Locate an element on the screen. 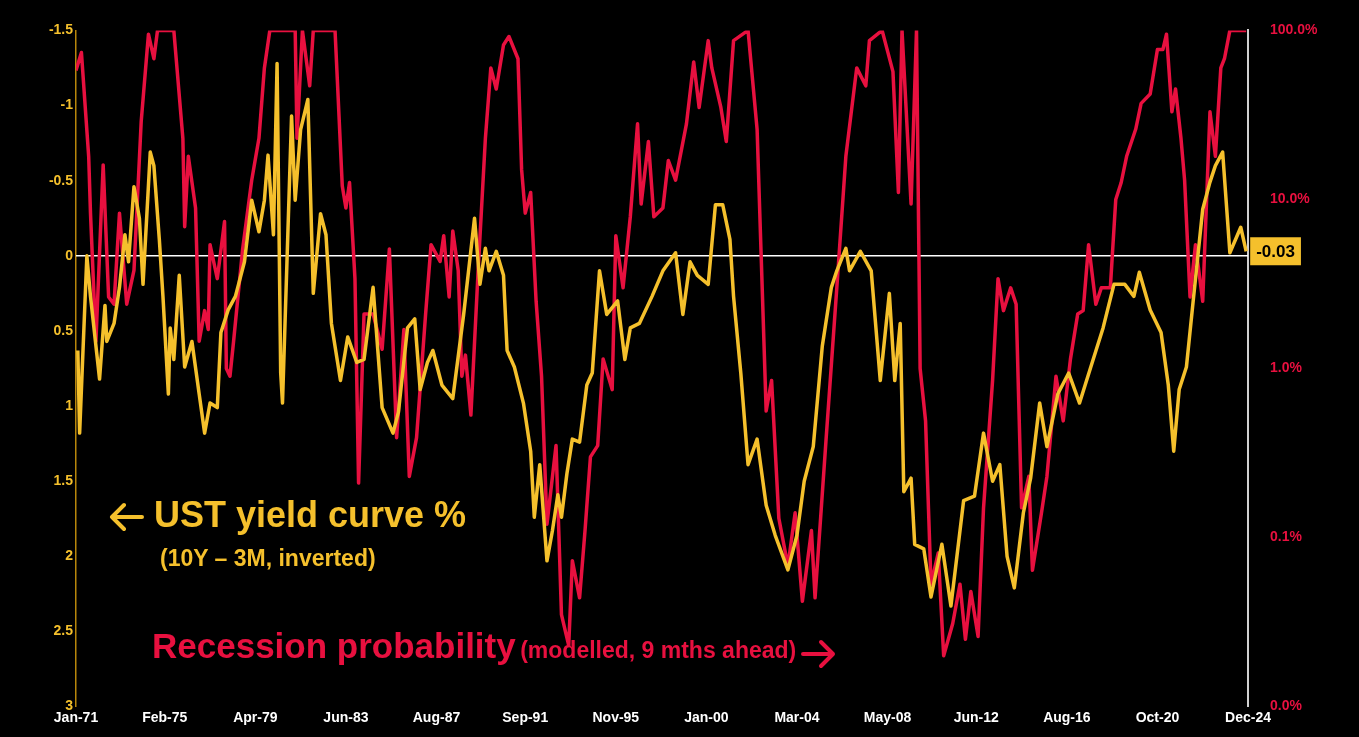 The height and width of the screenshot is (737, 1359). y-tick-label: 0 is located at coordinates (69, 254).